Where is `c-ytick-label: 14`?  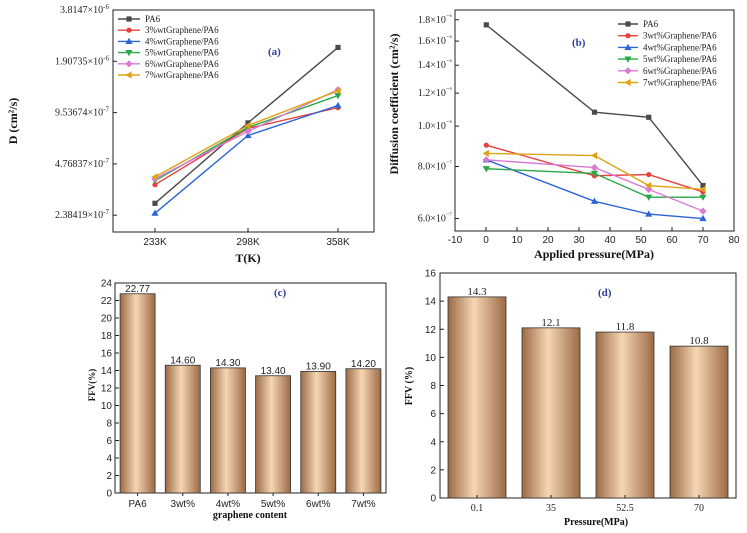
c-ytick-label: 14 is located at coordinates (107, 371).